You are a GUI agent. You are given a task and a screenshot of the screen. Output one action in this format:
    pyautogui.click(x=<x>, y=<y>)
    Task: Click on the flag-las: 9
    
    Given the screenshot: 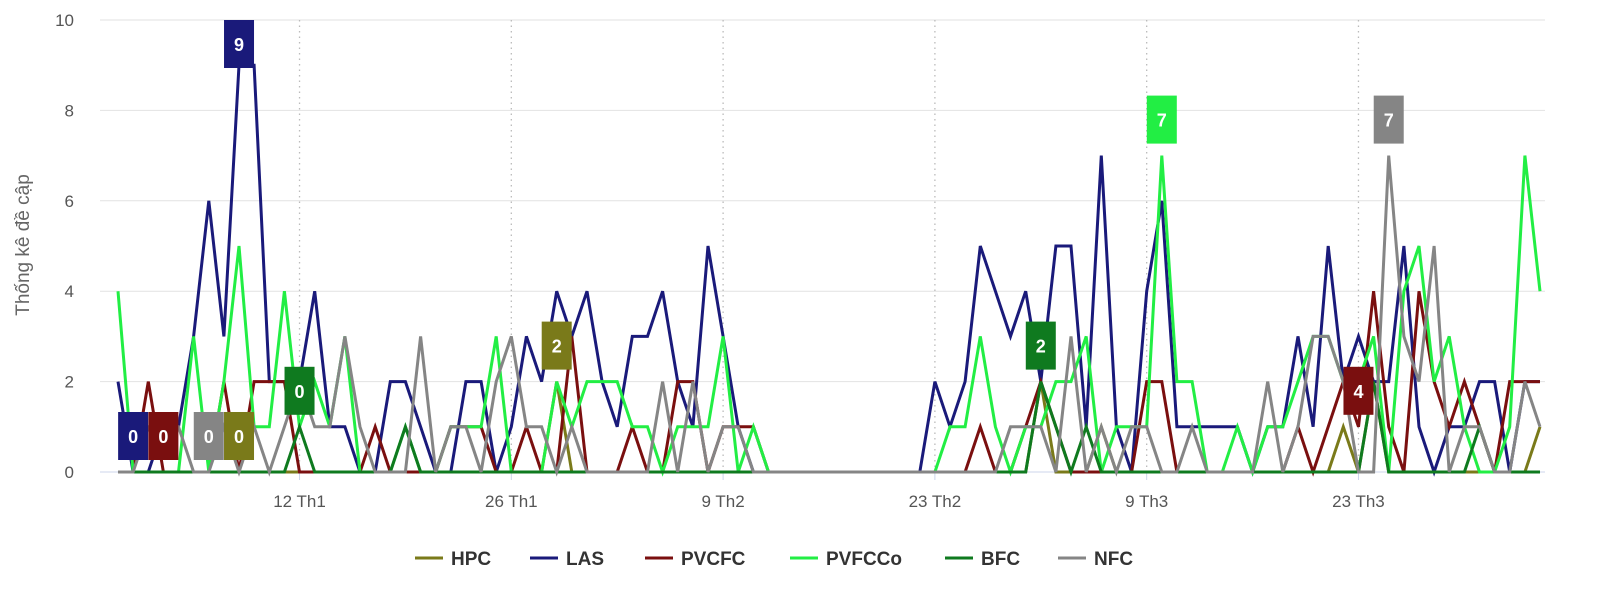 What is the action you would take?
    pyautogui.click(x=239, y=44)
    